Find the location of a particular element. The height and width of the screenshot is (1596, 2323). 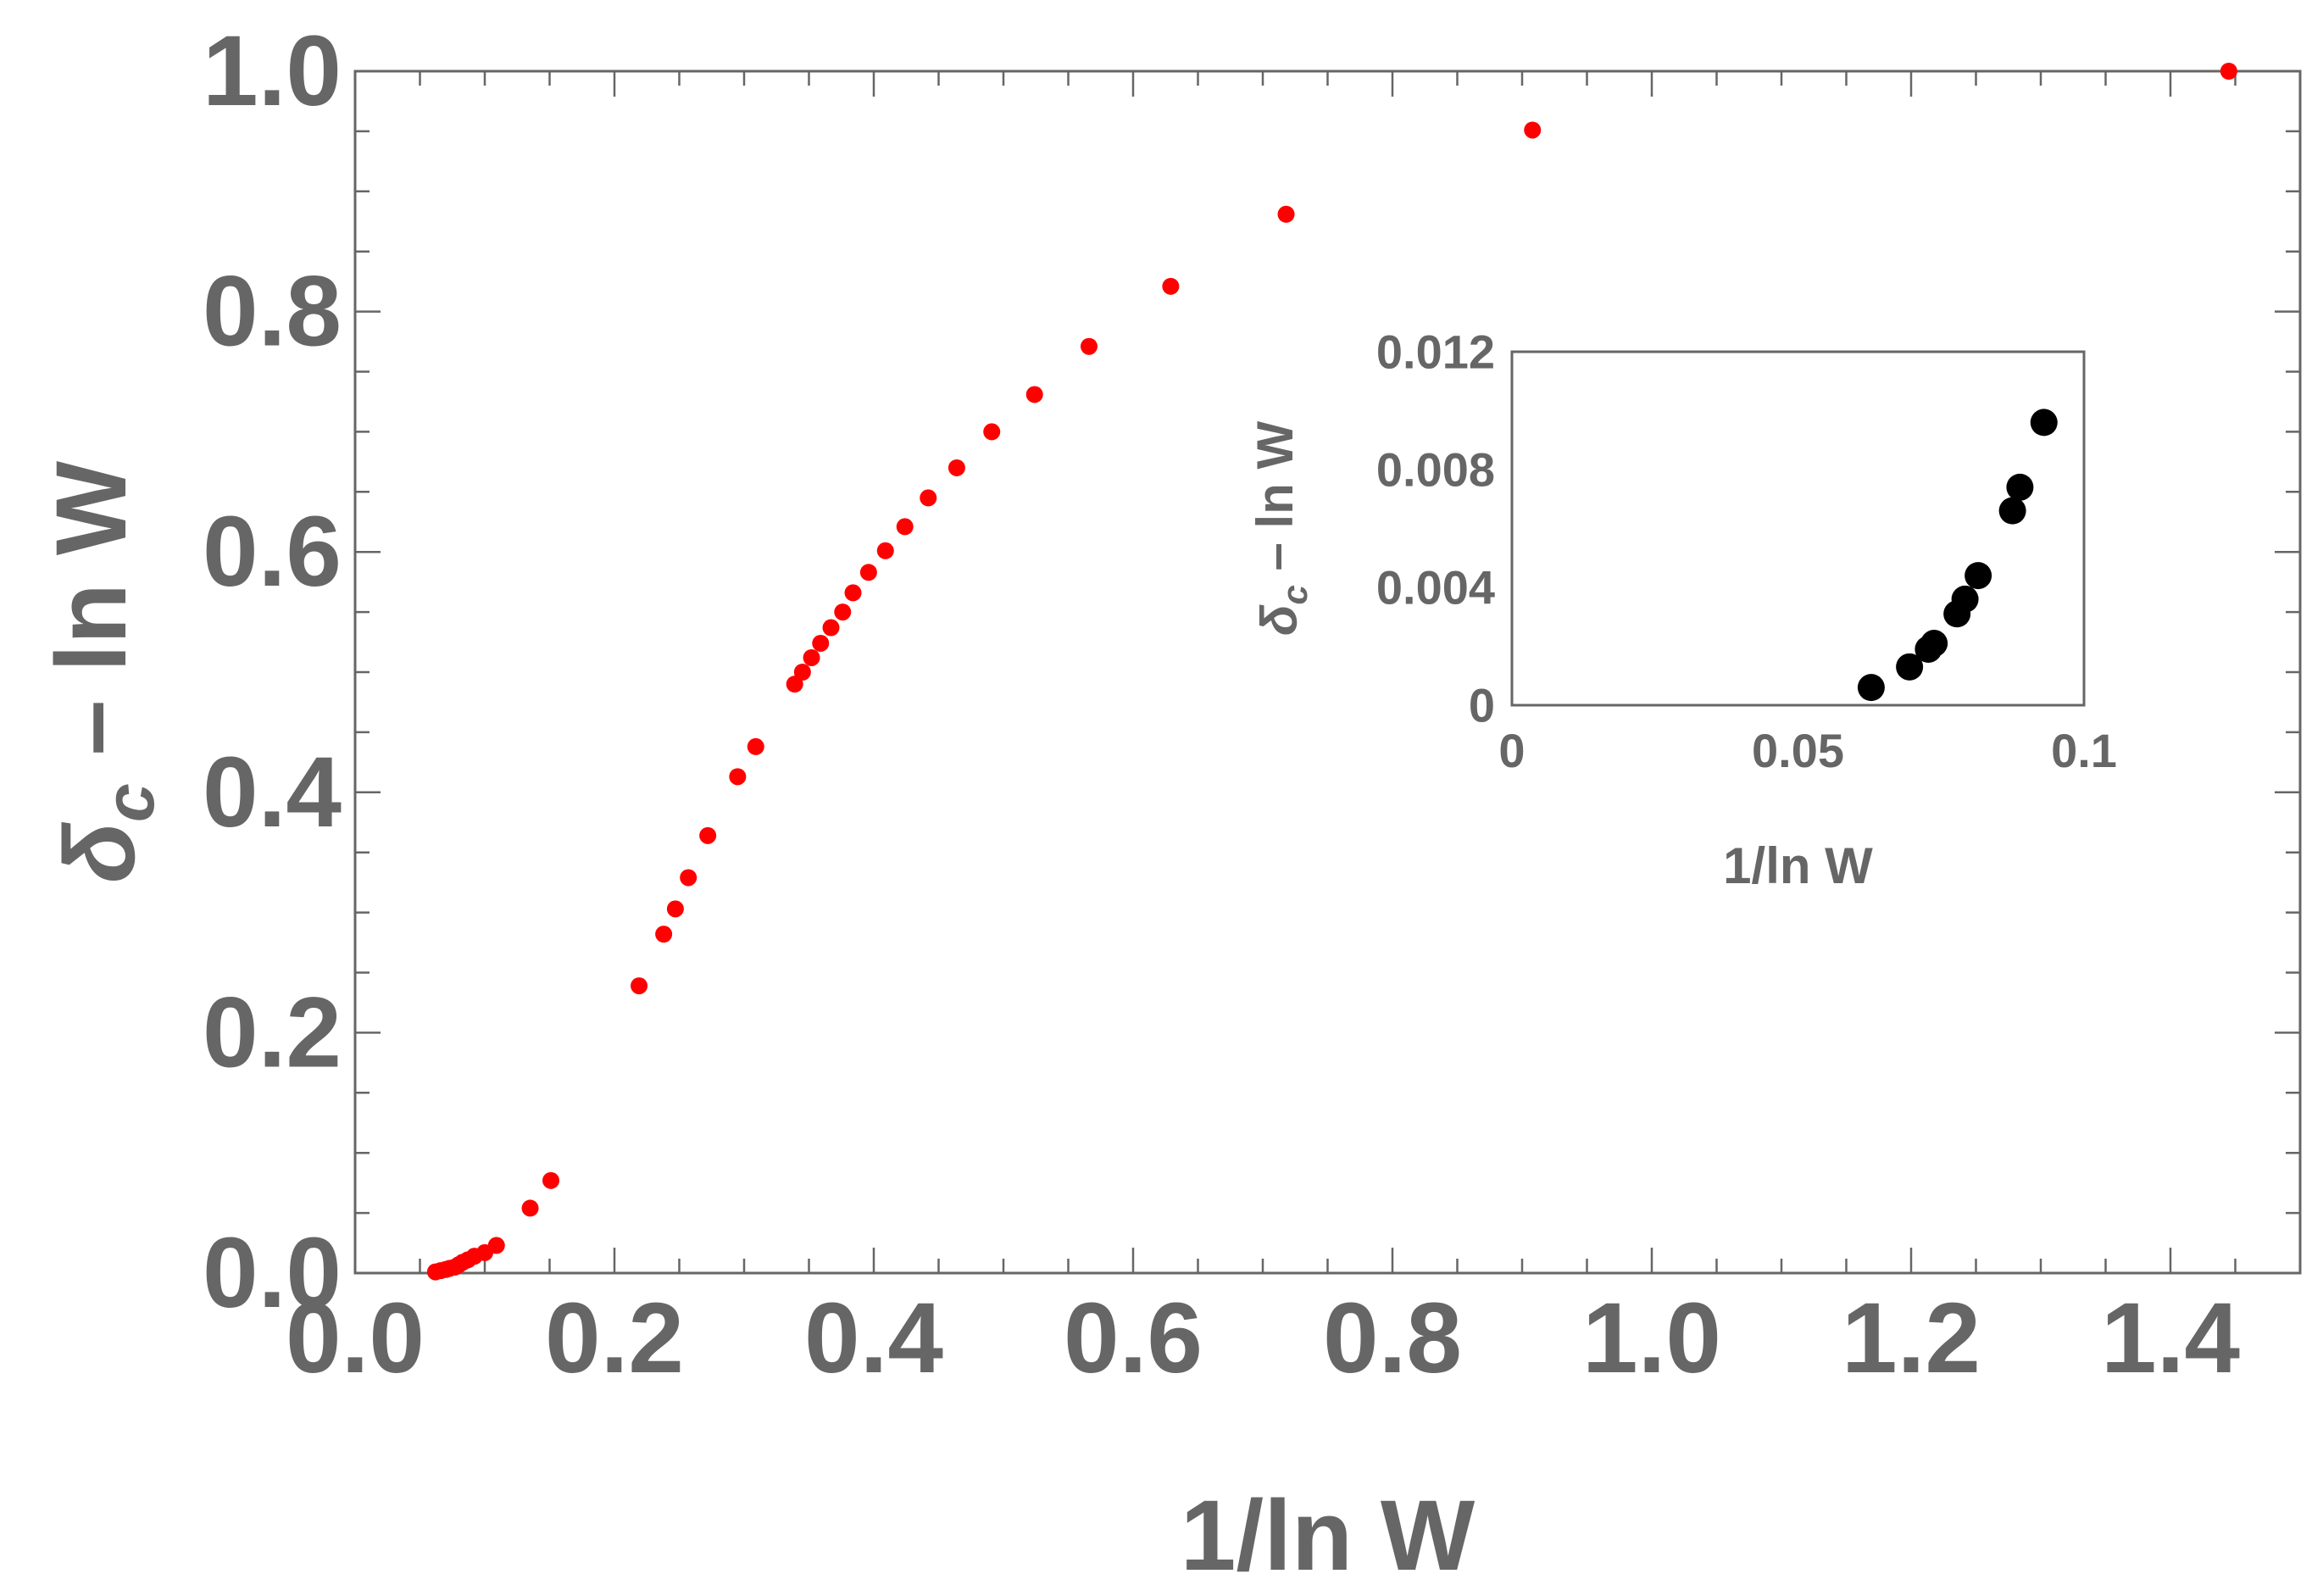

inset-x-tick-label: 0.1 is located at coordinates (2084, 750).